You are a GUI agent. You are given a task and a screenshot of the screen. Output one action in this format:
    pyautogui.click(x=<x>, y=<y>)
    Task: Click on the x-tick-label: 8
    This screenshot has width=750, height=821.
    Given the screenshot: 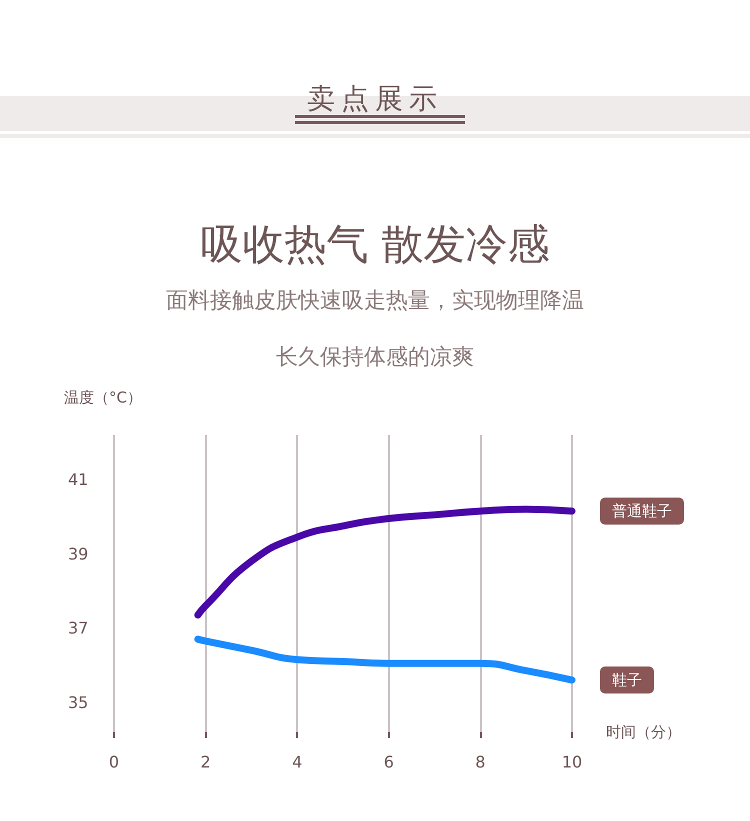 What is the action you would take?
    pyautogui.click(x=480, y=762)
    